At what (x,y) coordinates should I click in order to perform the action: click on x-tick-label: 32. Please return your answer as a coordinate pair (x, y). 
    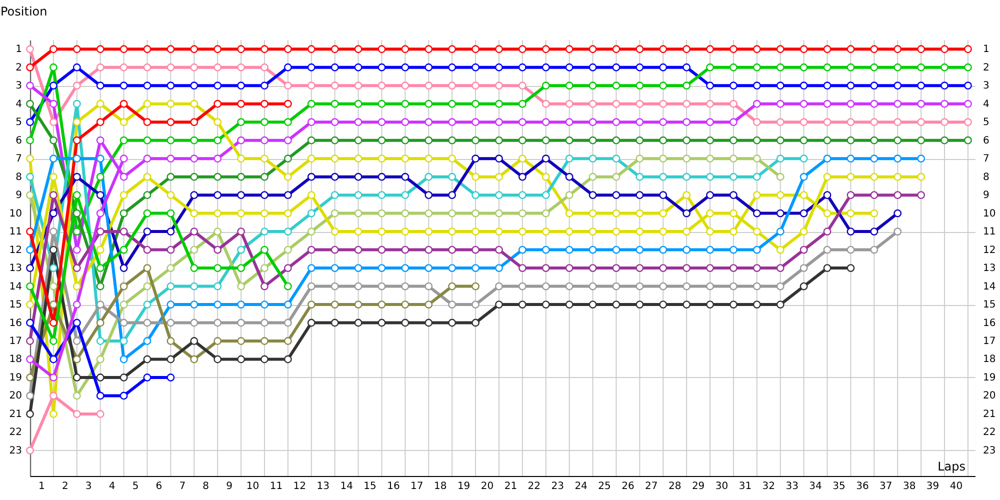
    Looking at the image, I should click on (769, 486).